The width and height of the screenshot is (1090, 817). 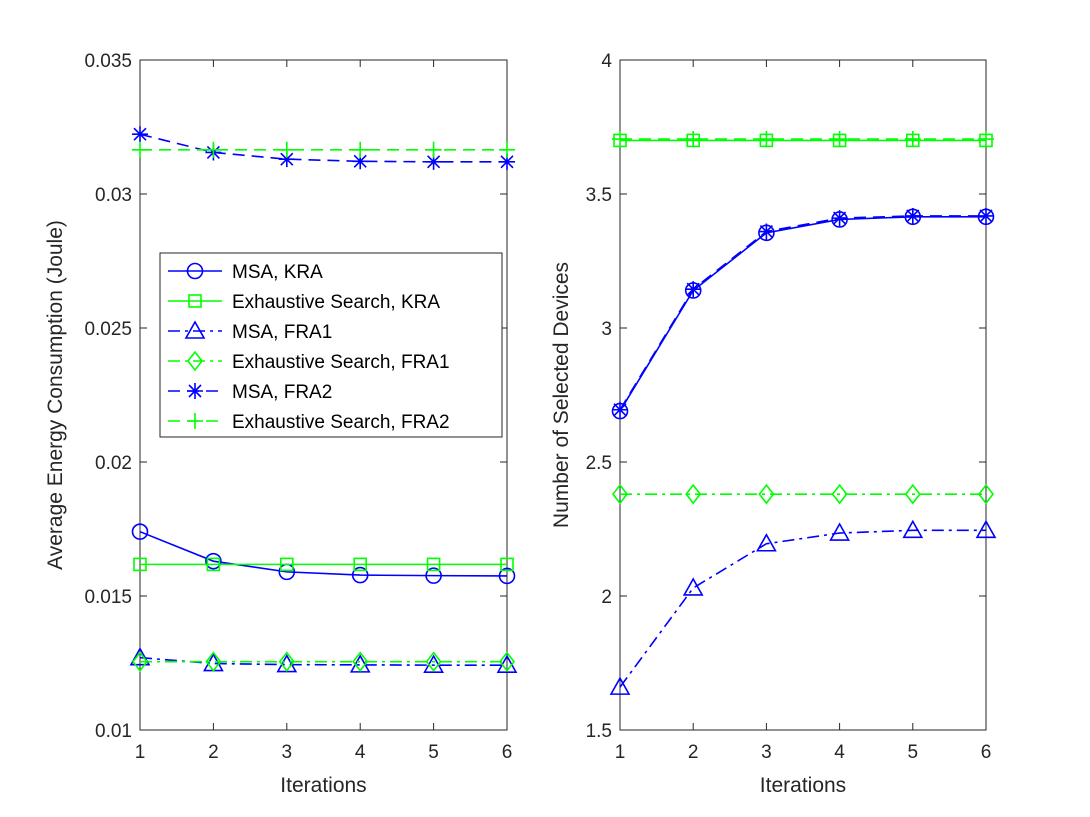 What do you see at coordinates (250, 392) in the screenshot?
I see `legend-entry: MSA, FRA2` at bounding box center [250, 392].